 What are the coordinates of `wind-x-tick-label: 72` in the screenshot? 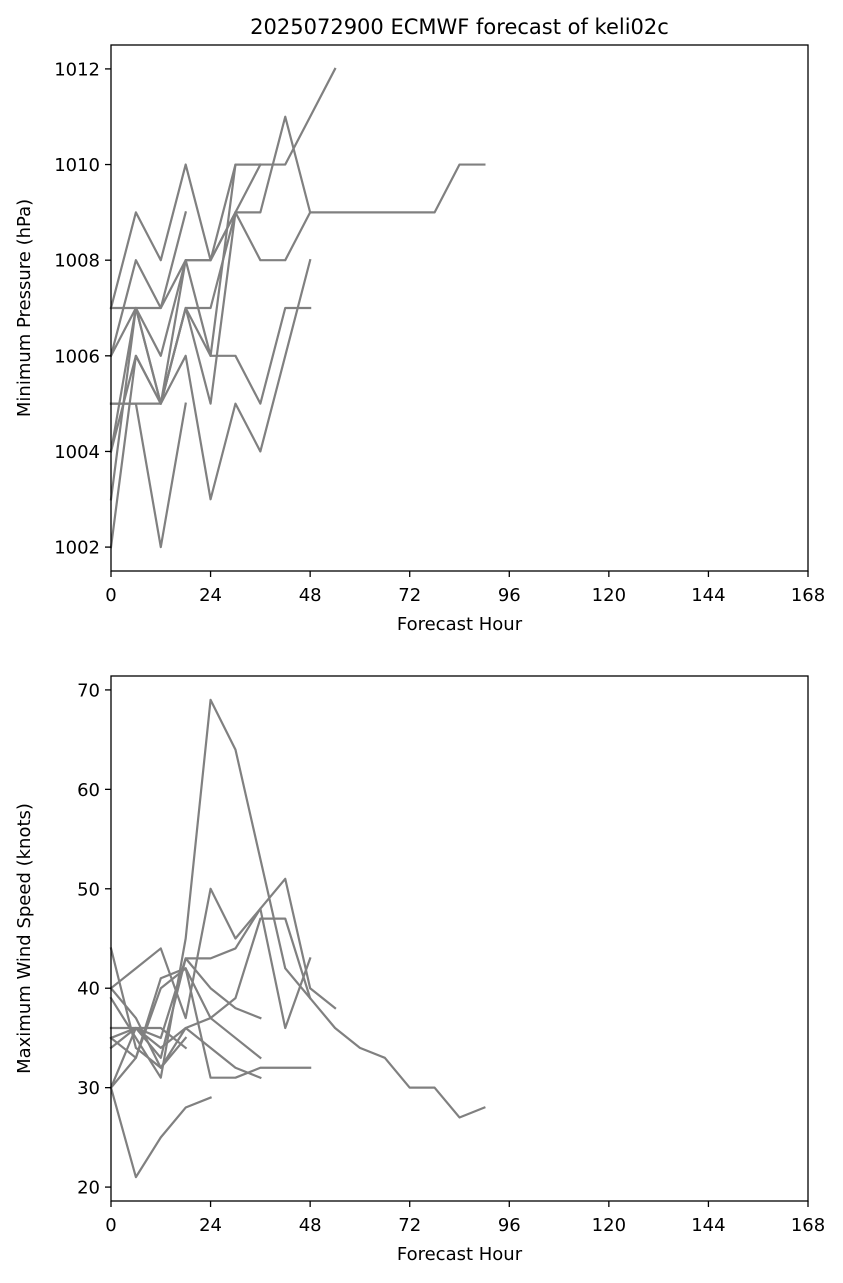 It's located at (409, 1225).